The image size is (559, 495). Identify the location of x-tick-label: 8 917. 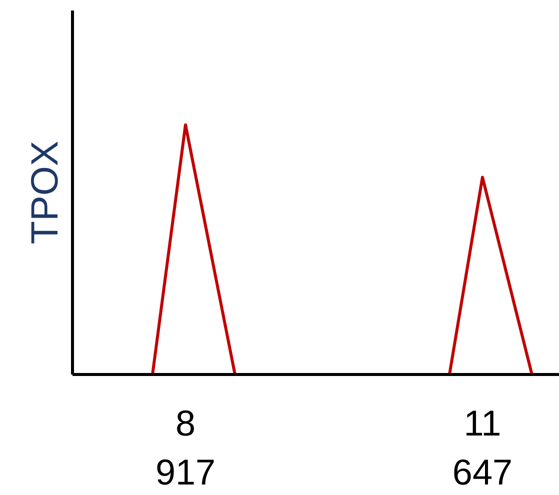
(185, 447).